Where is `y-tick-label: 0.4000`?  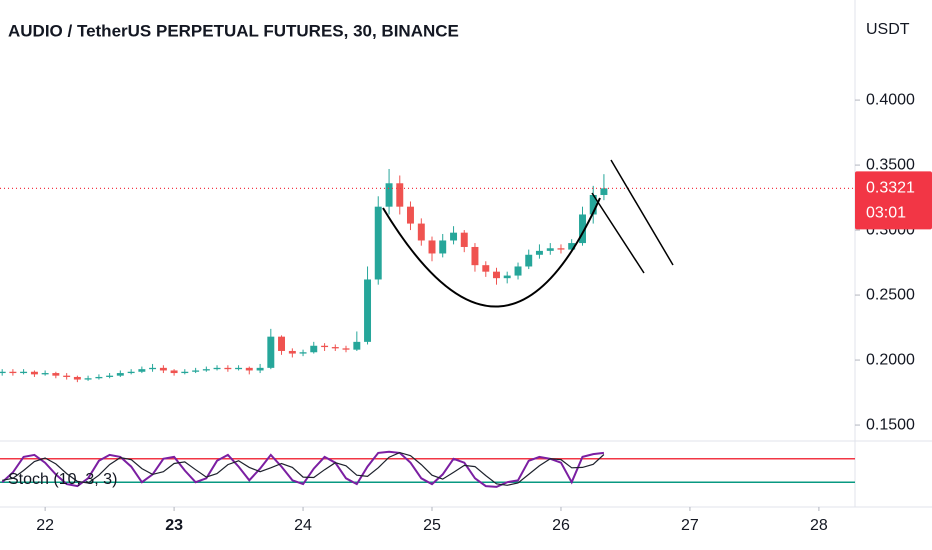
y-tick-label: 0.4000 is located at coordinates (890, 99).